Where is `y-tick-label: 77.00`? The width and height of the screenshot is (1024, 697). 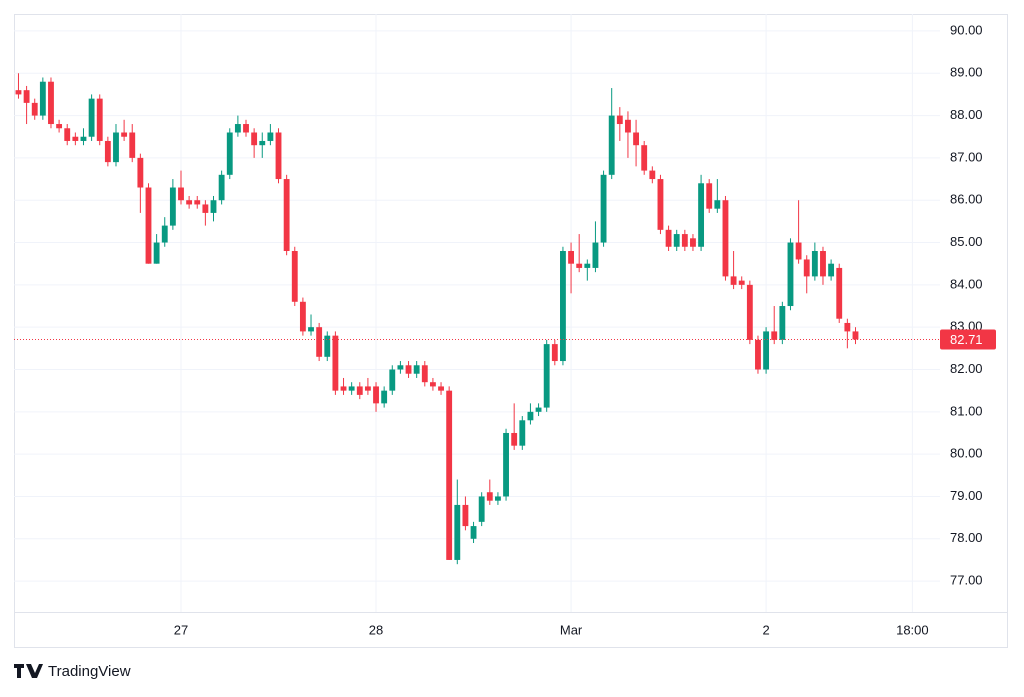
y-tick-label: 77.00 is located at coordinates (966, 580).